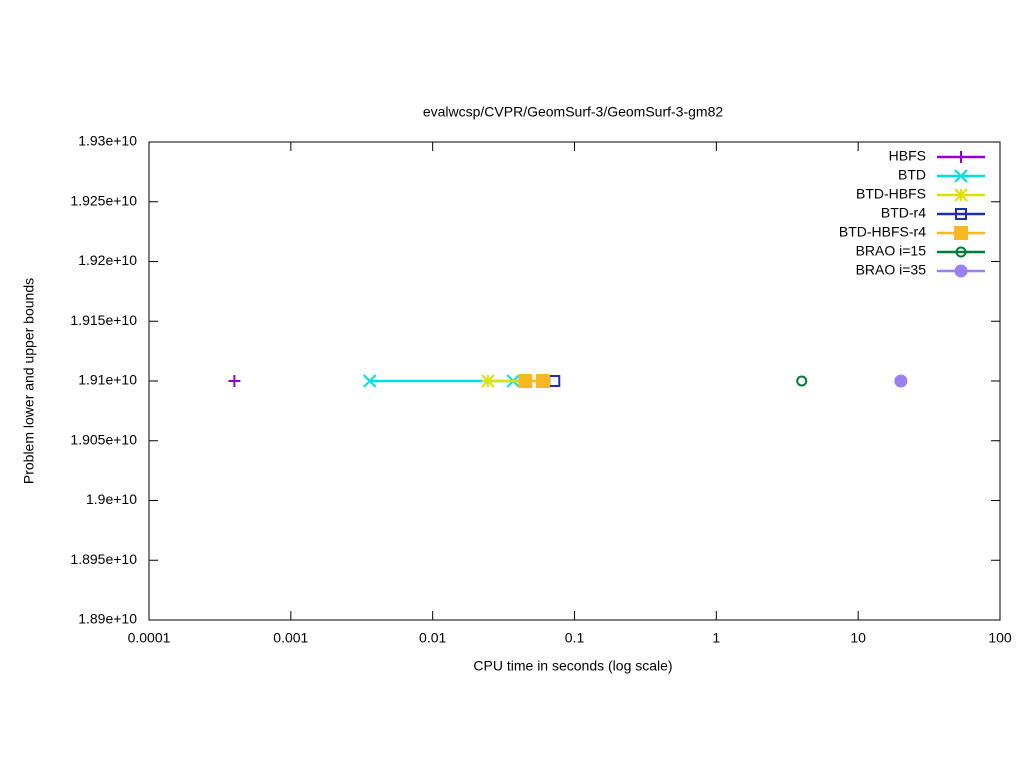 This screenshot has width=1024, height=768. I want to click on y-tick-label: 1.89e+10, so click(107, 619).